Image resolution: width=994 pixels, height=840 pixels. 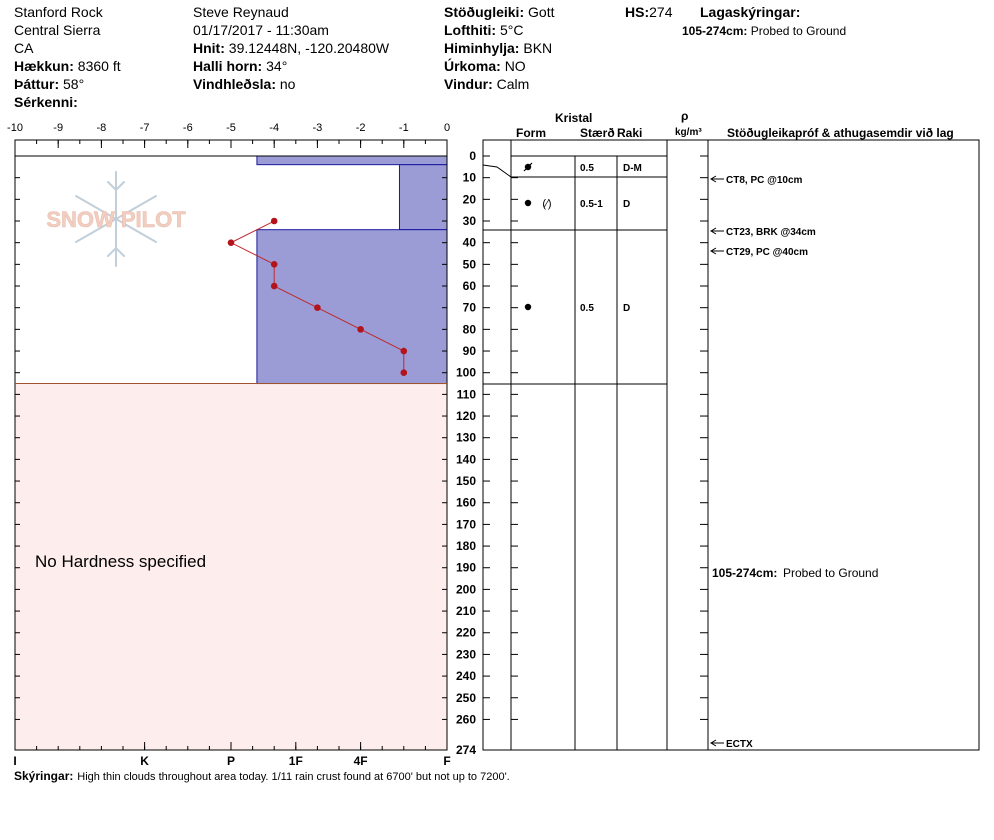 I want to click on decomposing-icon: (∕), so click(x=546, y=204).